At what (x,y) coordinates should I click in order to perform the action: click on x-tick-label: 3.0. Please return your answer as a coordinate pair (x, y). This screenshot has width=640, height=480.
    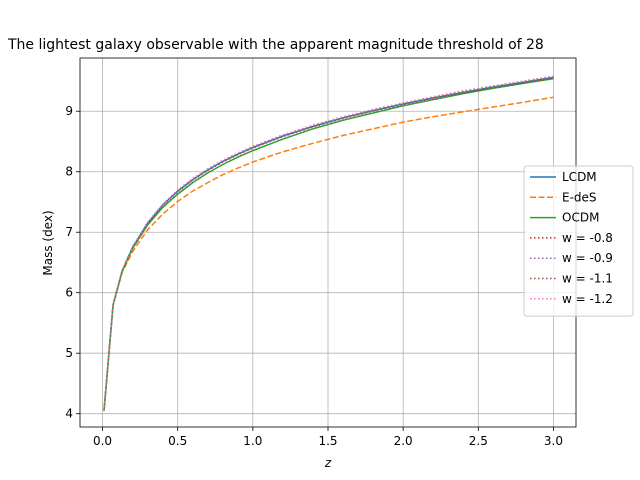
    Looking at the image, I should click on (553, 441).